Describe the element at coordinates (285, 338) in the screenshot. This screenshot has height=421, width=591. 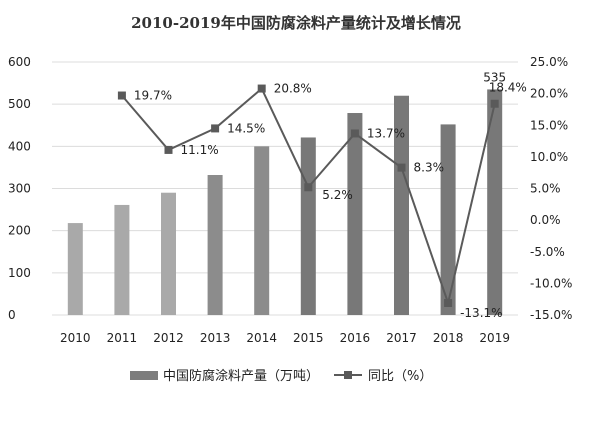
I see `x-axis: 2010 2011 2012 2013 2014 2015 2016 2017 2018 2019` at that location.